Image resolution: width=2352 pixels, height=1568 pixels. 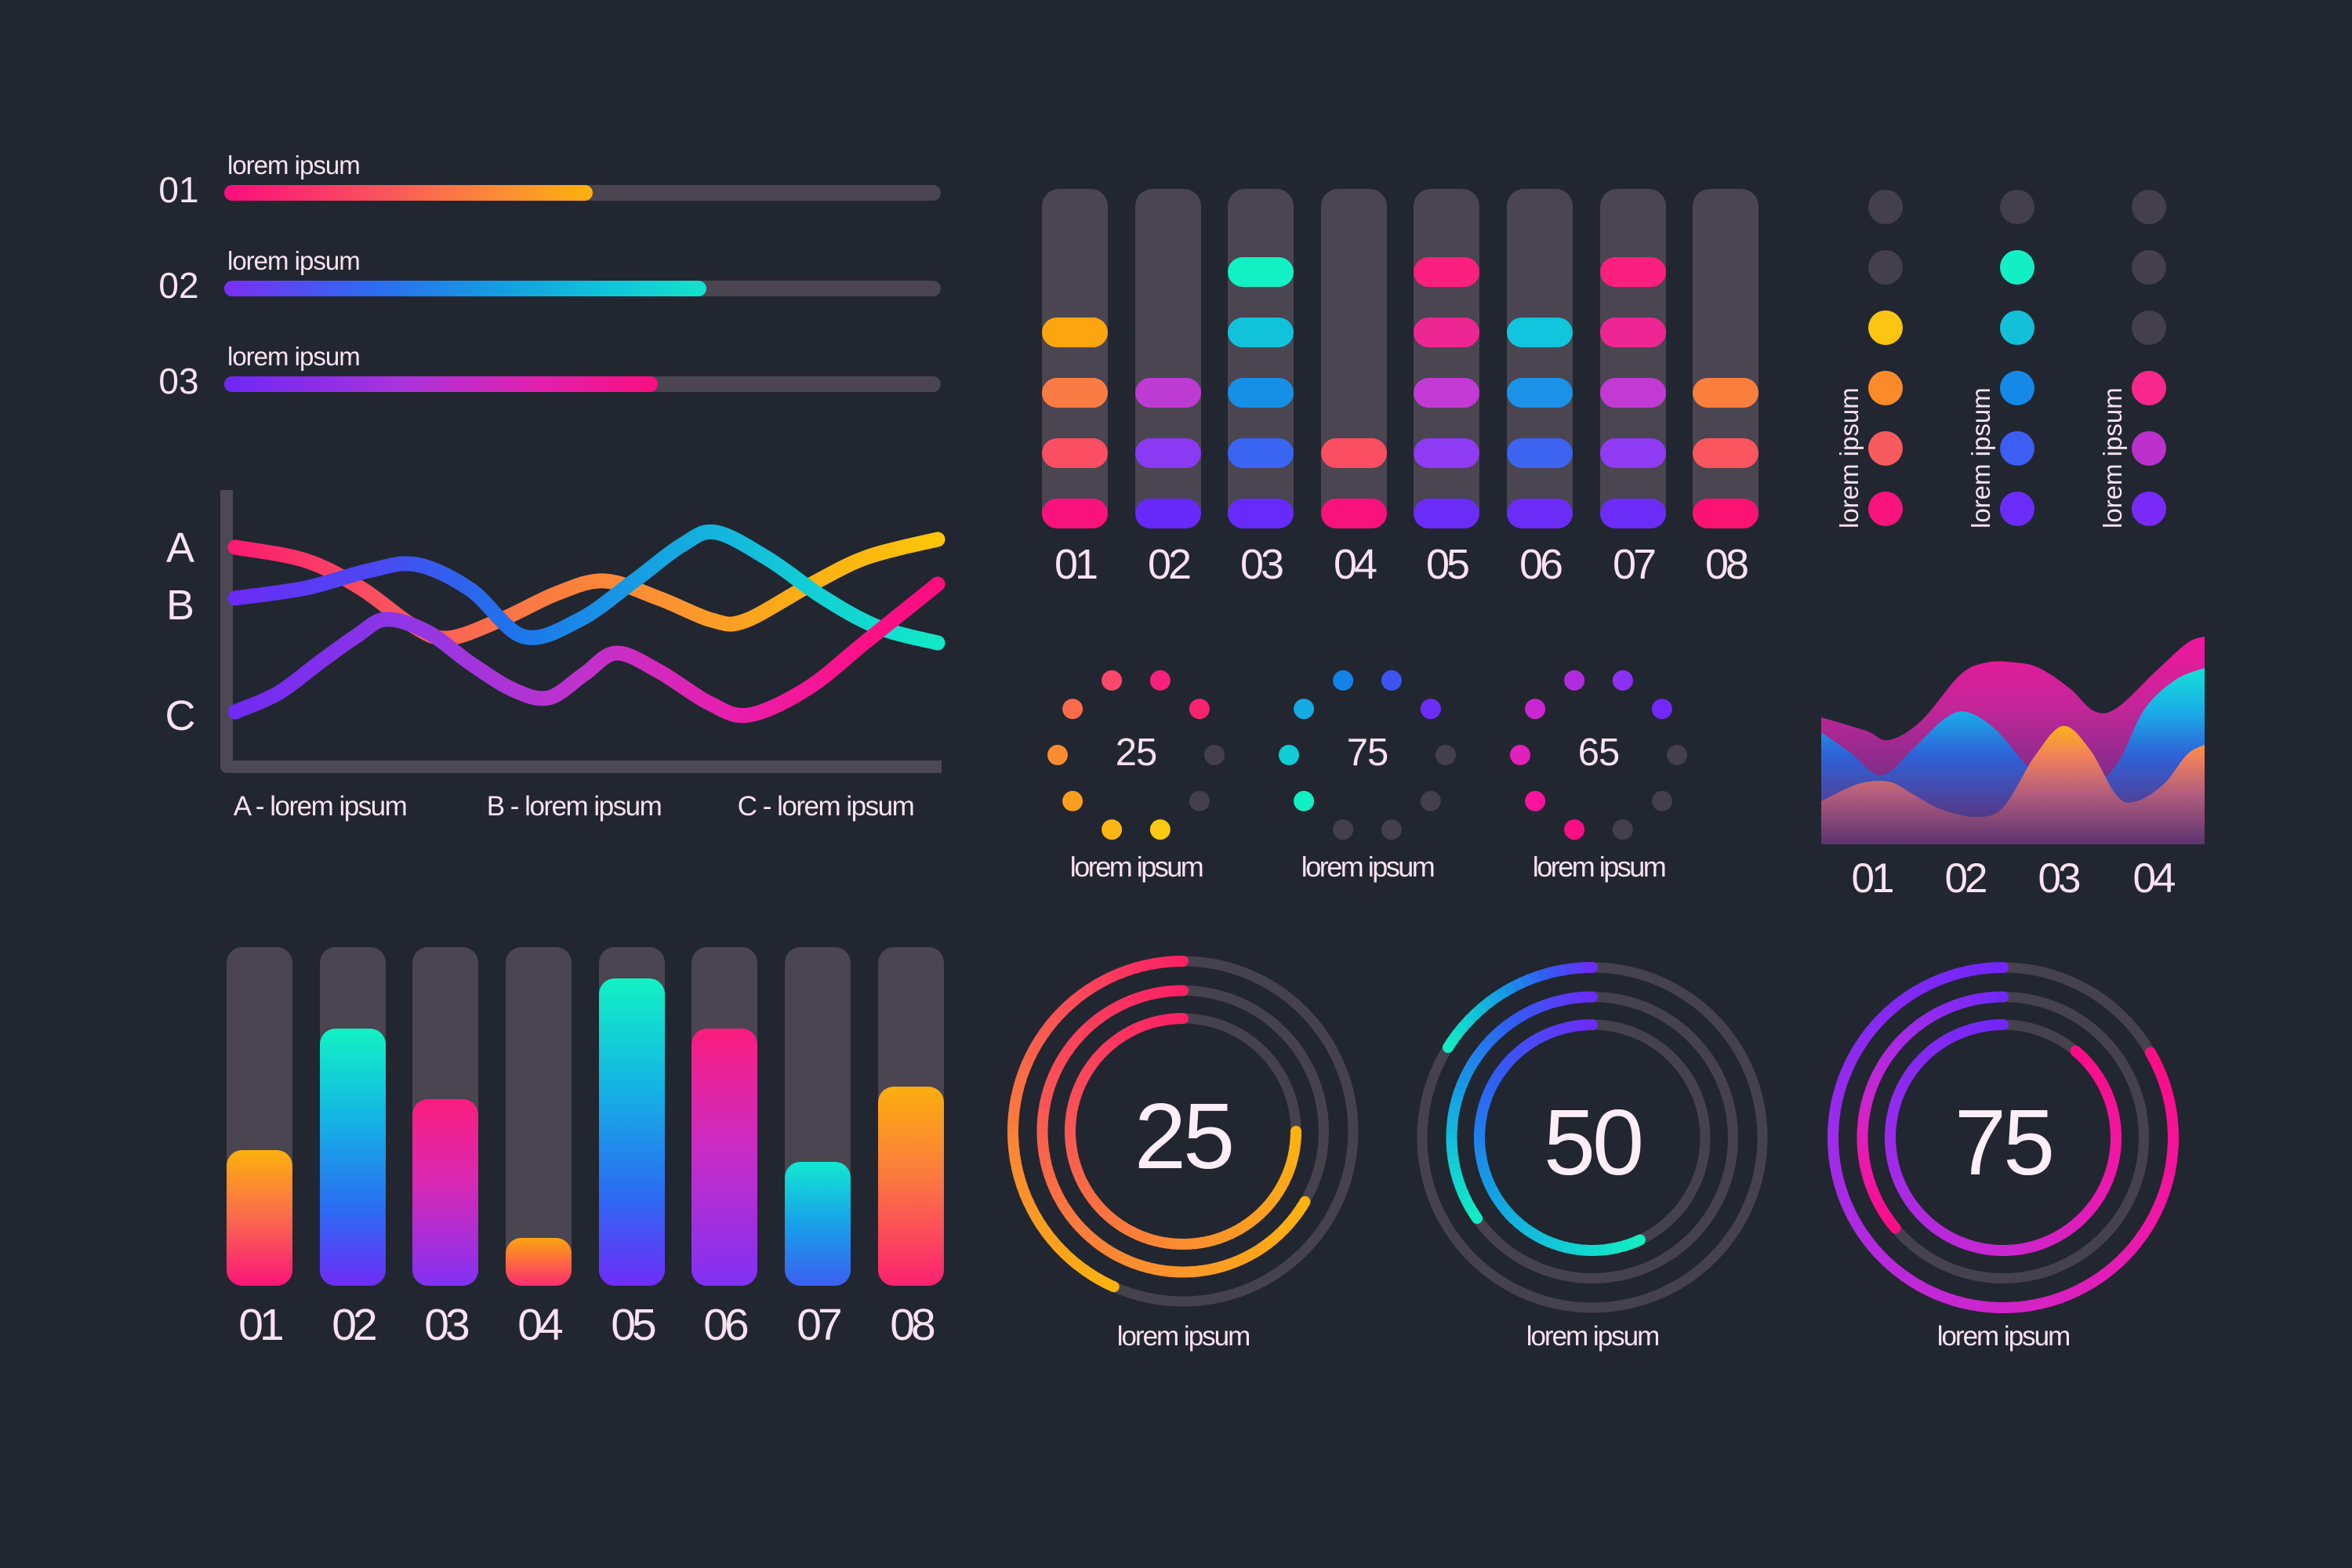 What do you see at coordinates (825, 806) in the screenshot?
I see `svg-text: C - lorem ipsum` at bounding box center [825, 806].